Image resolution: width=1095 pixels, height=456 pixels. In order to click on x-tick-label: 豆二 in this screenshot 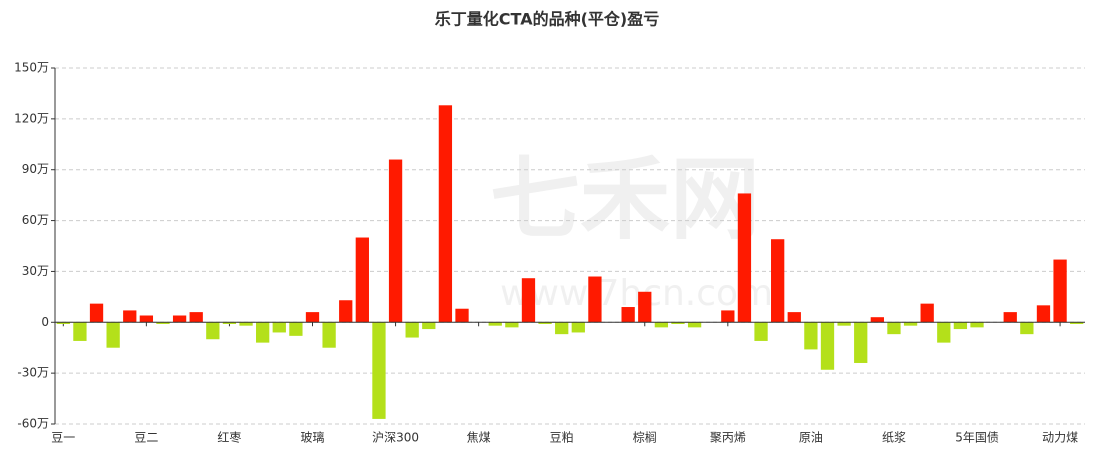, I will do `click(146, 438)`.